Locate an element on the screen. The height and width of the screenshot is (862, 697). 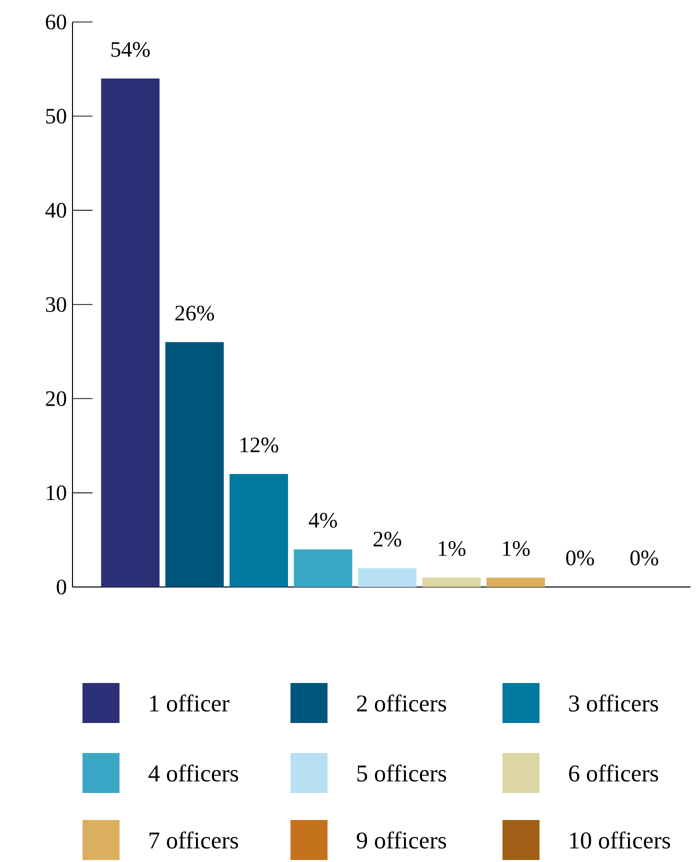
legend-label: 4 officers is located at coordinates (193, 773).